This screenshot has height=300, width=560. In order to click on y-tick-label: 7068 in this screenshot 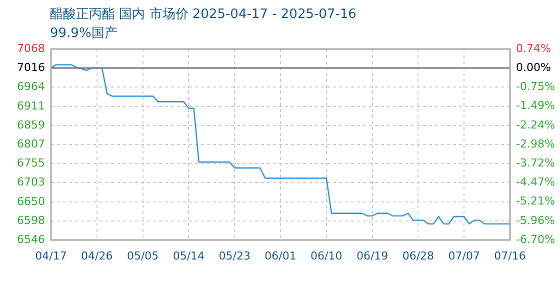, I will do `click(31, 48)`.